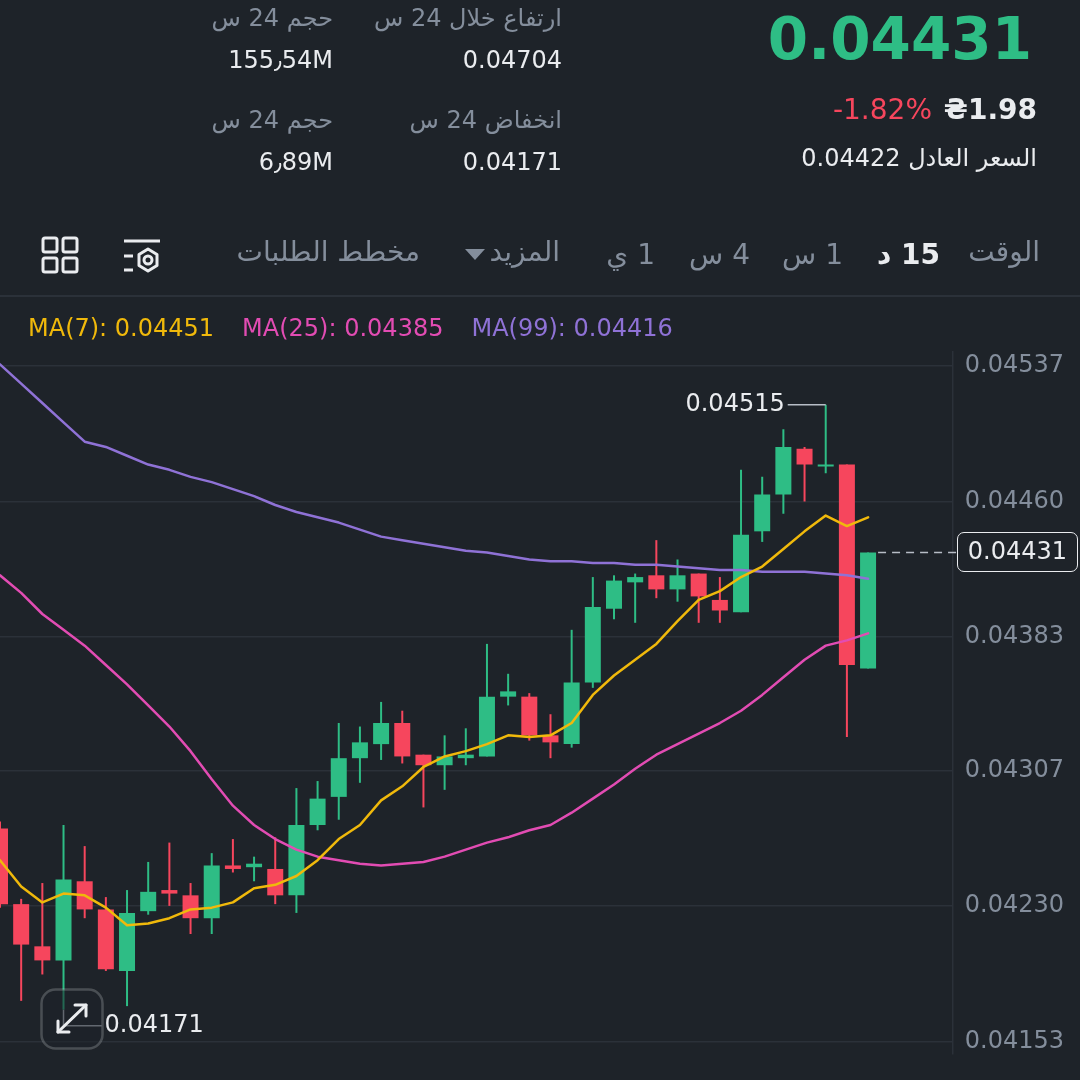 The height and width of the screenshot is (1080, 1080). What do you see at coordinates (524, 252) in the screenshot?
I see `text: المزيد` at bounding box center [524, 252].